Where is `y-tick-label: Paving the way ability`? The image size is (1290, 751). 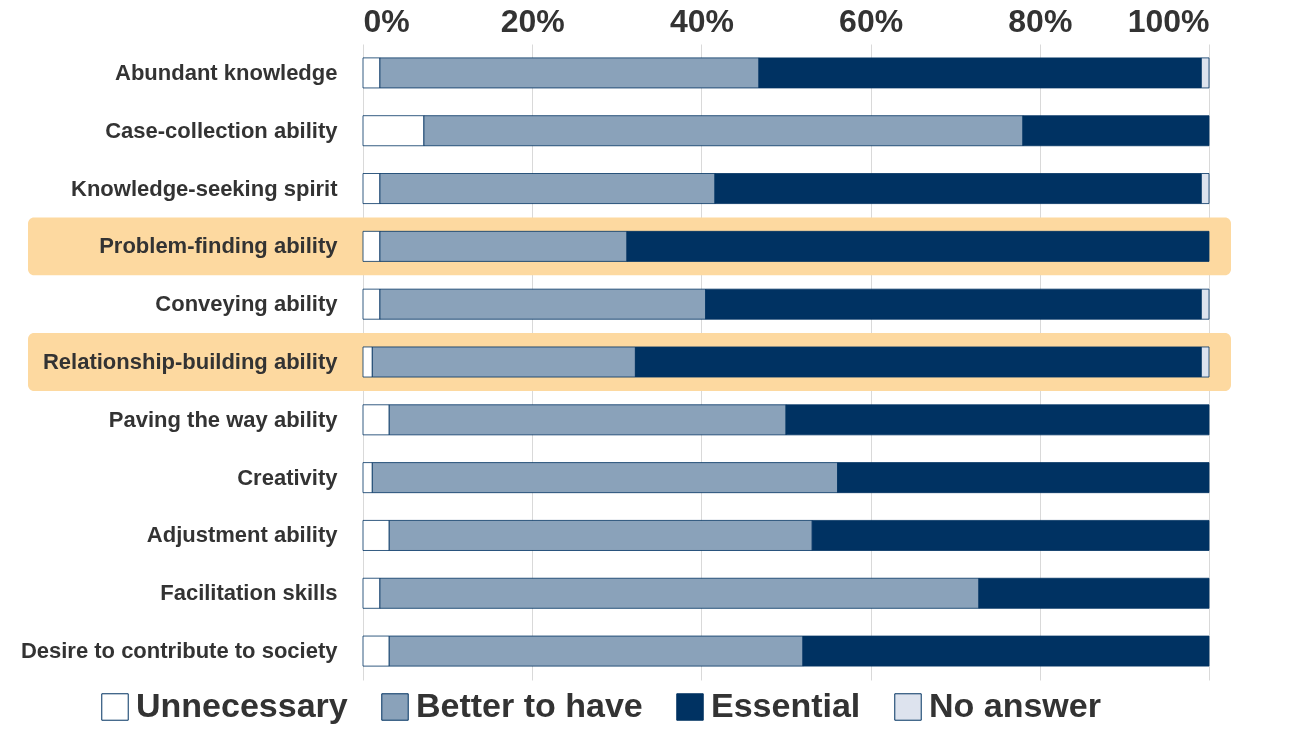
y-tick-label: Paving the way ability is located at coordinates (223, 419).